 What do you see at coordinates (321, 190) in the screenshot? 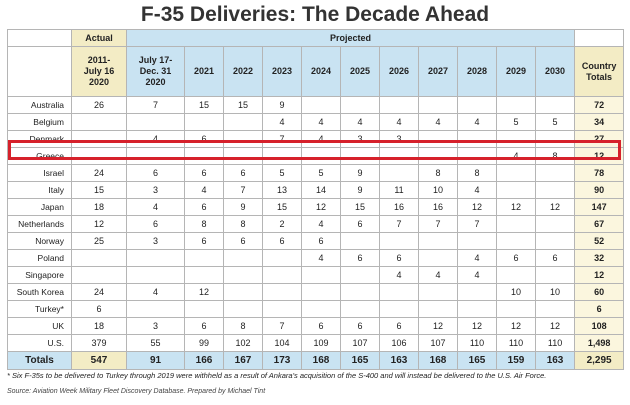
I see `year-cell: 14` at bounding box center [321, 190].